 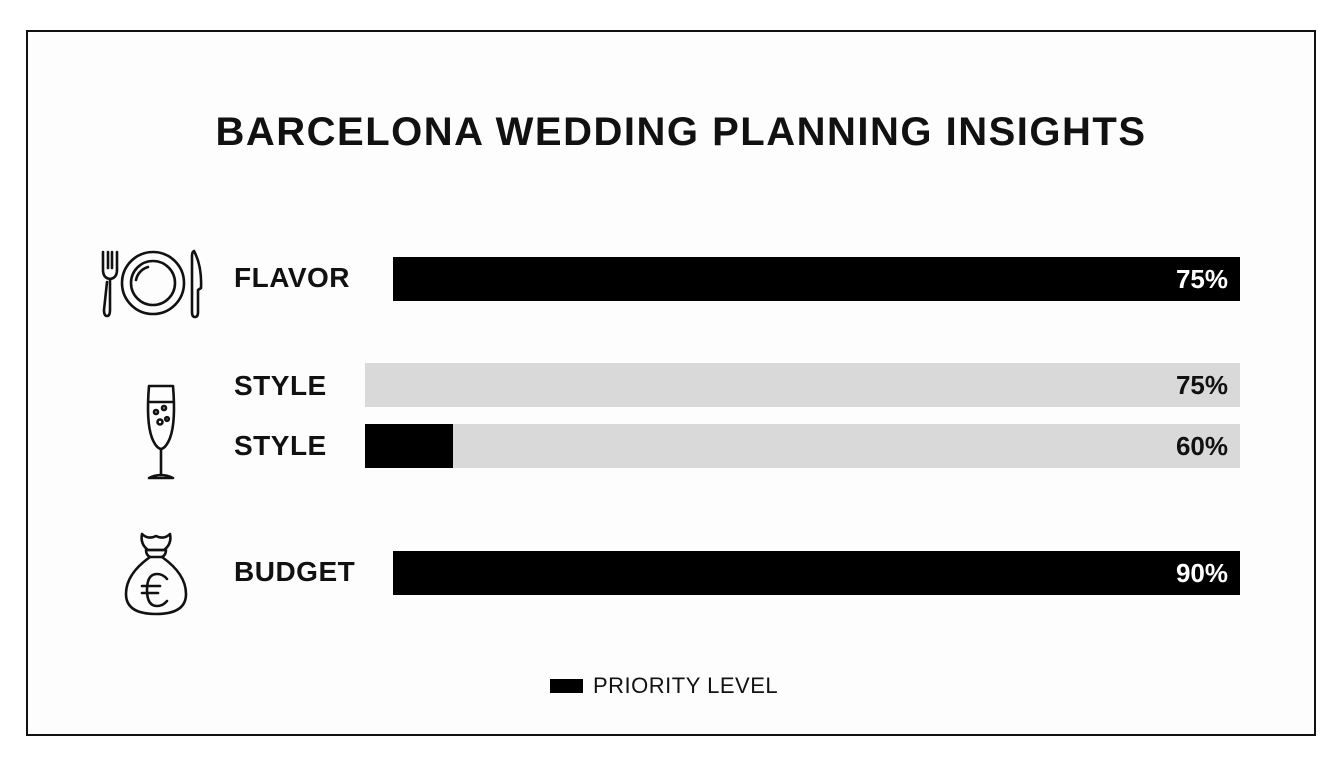 What do you see at coordinates (295, 571) in the screenshot?
I see `category-label-budget: BUDGET` at bounding box center [295, 571].